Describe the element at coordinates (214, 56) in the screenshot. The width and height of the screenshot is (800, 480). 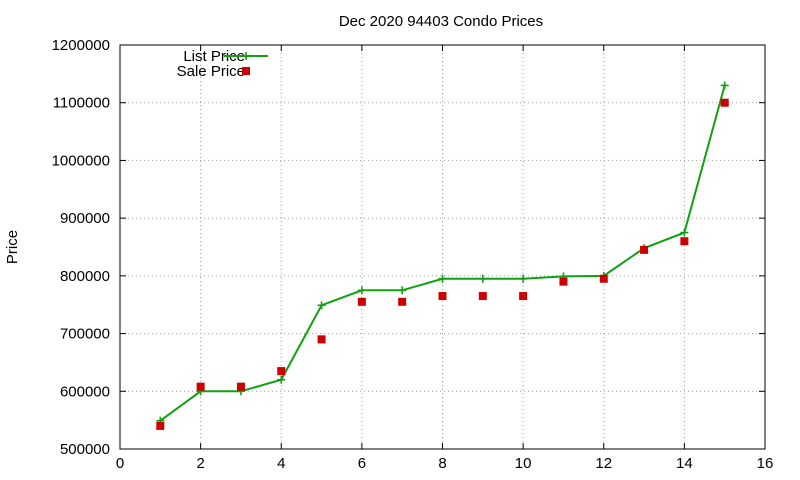
I see `legend-label: List Price` at that location.